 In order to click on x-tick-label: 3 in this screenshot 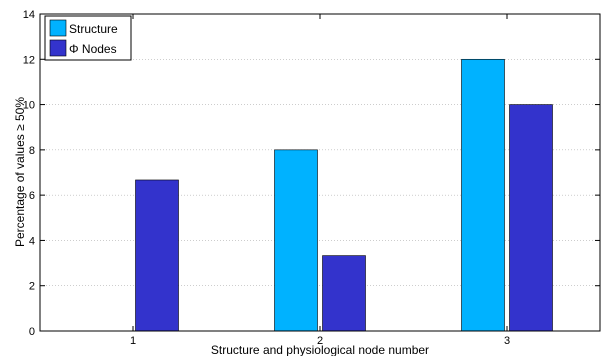, I will do `click(507, 341)`.